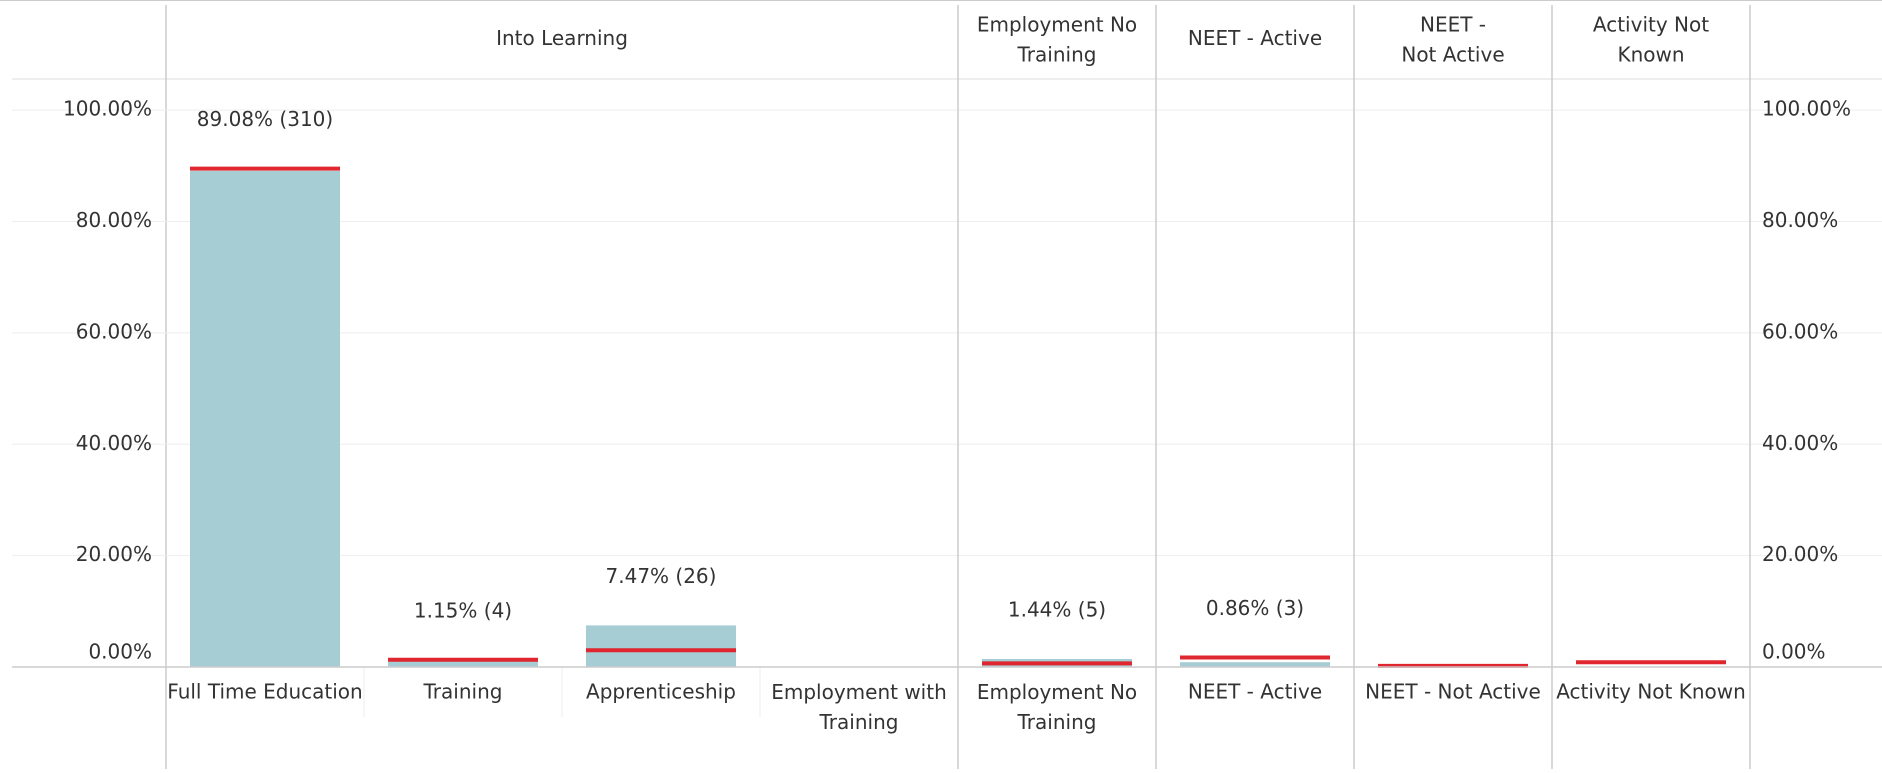 This screenshot has width=1882, height=773. What do you see at coordinates (661, 576) in the screenshot?
I see `value-label: 7.47% (26)` at bounding box center [661, 576].